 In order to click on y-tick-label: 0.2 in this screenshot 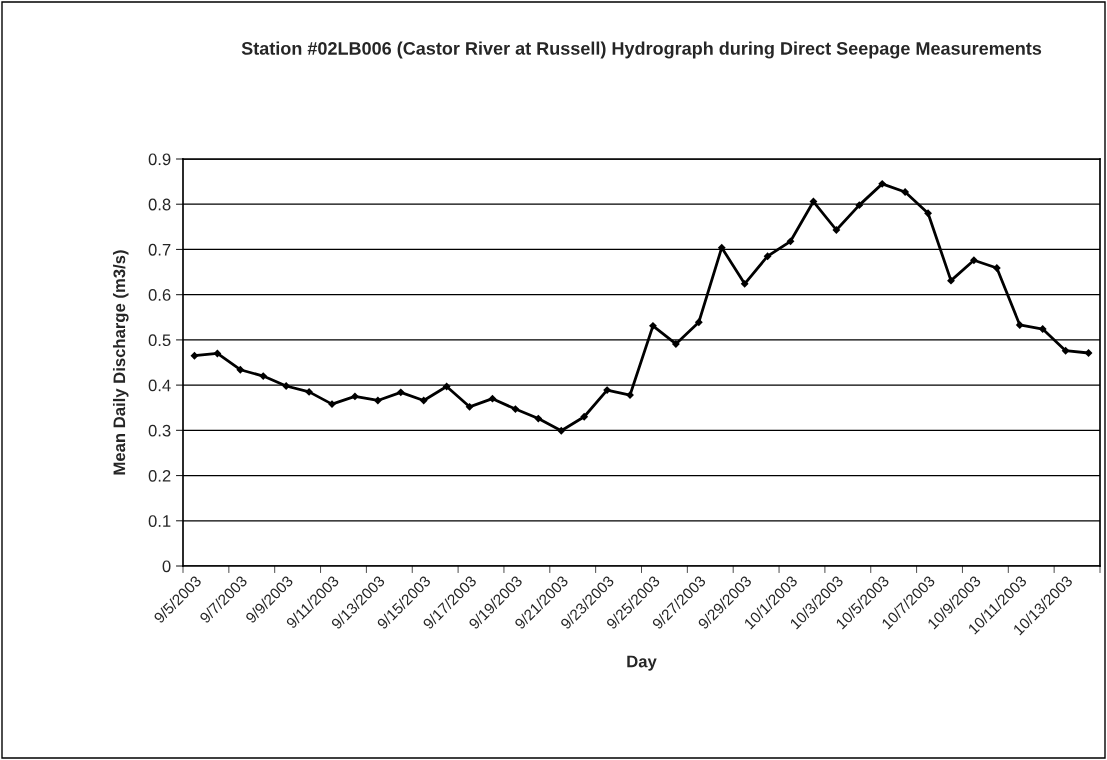, I will do `click(159, 475)`.